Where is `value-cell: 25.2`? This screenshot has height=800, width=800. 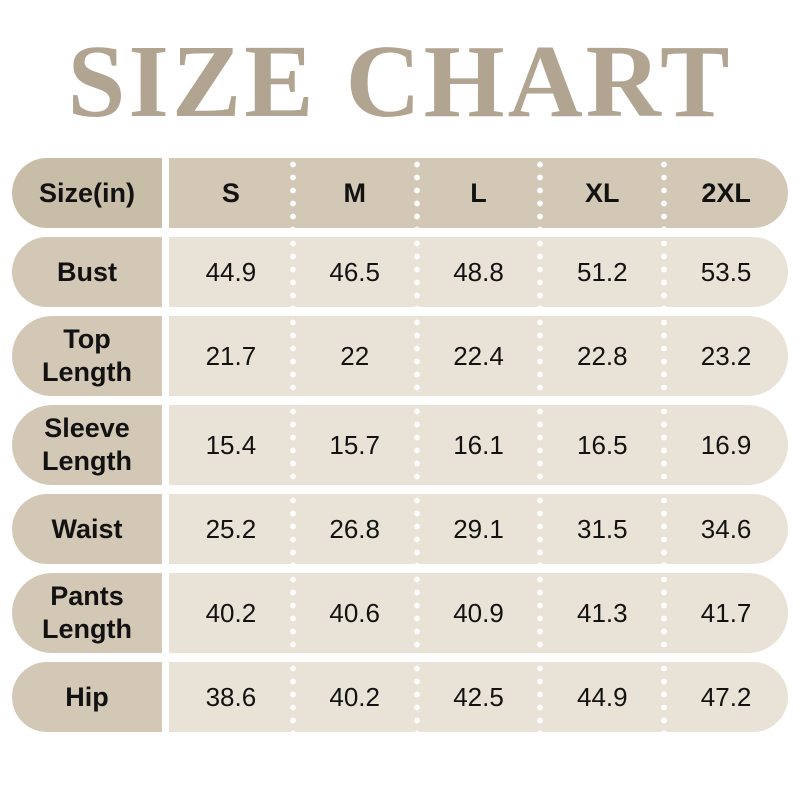
value-cell: 25.2 is located at coordinates (231, 528).